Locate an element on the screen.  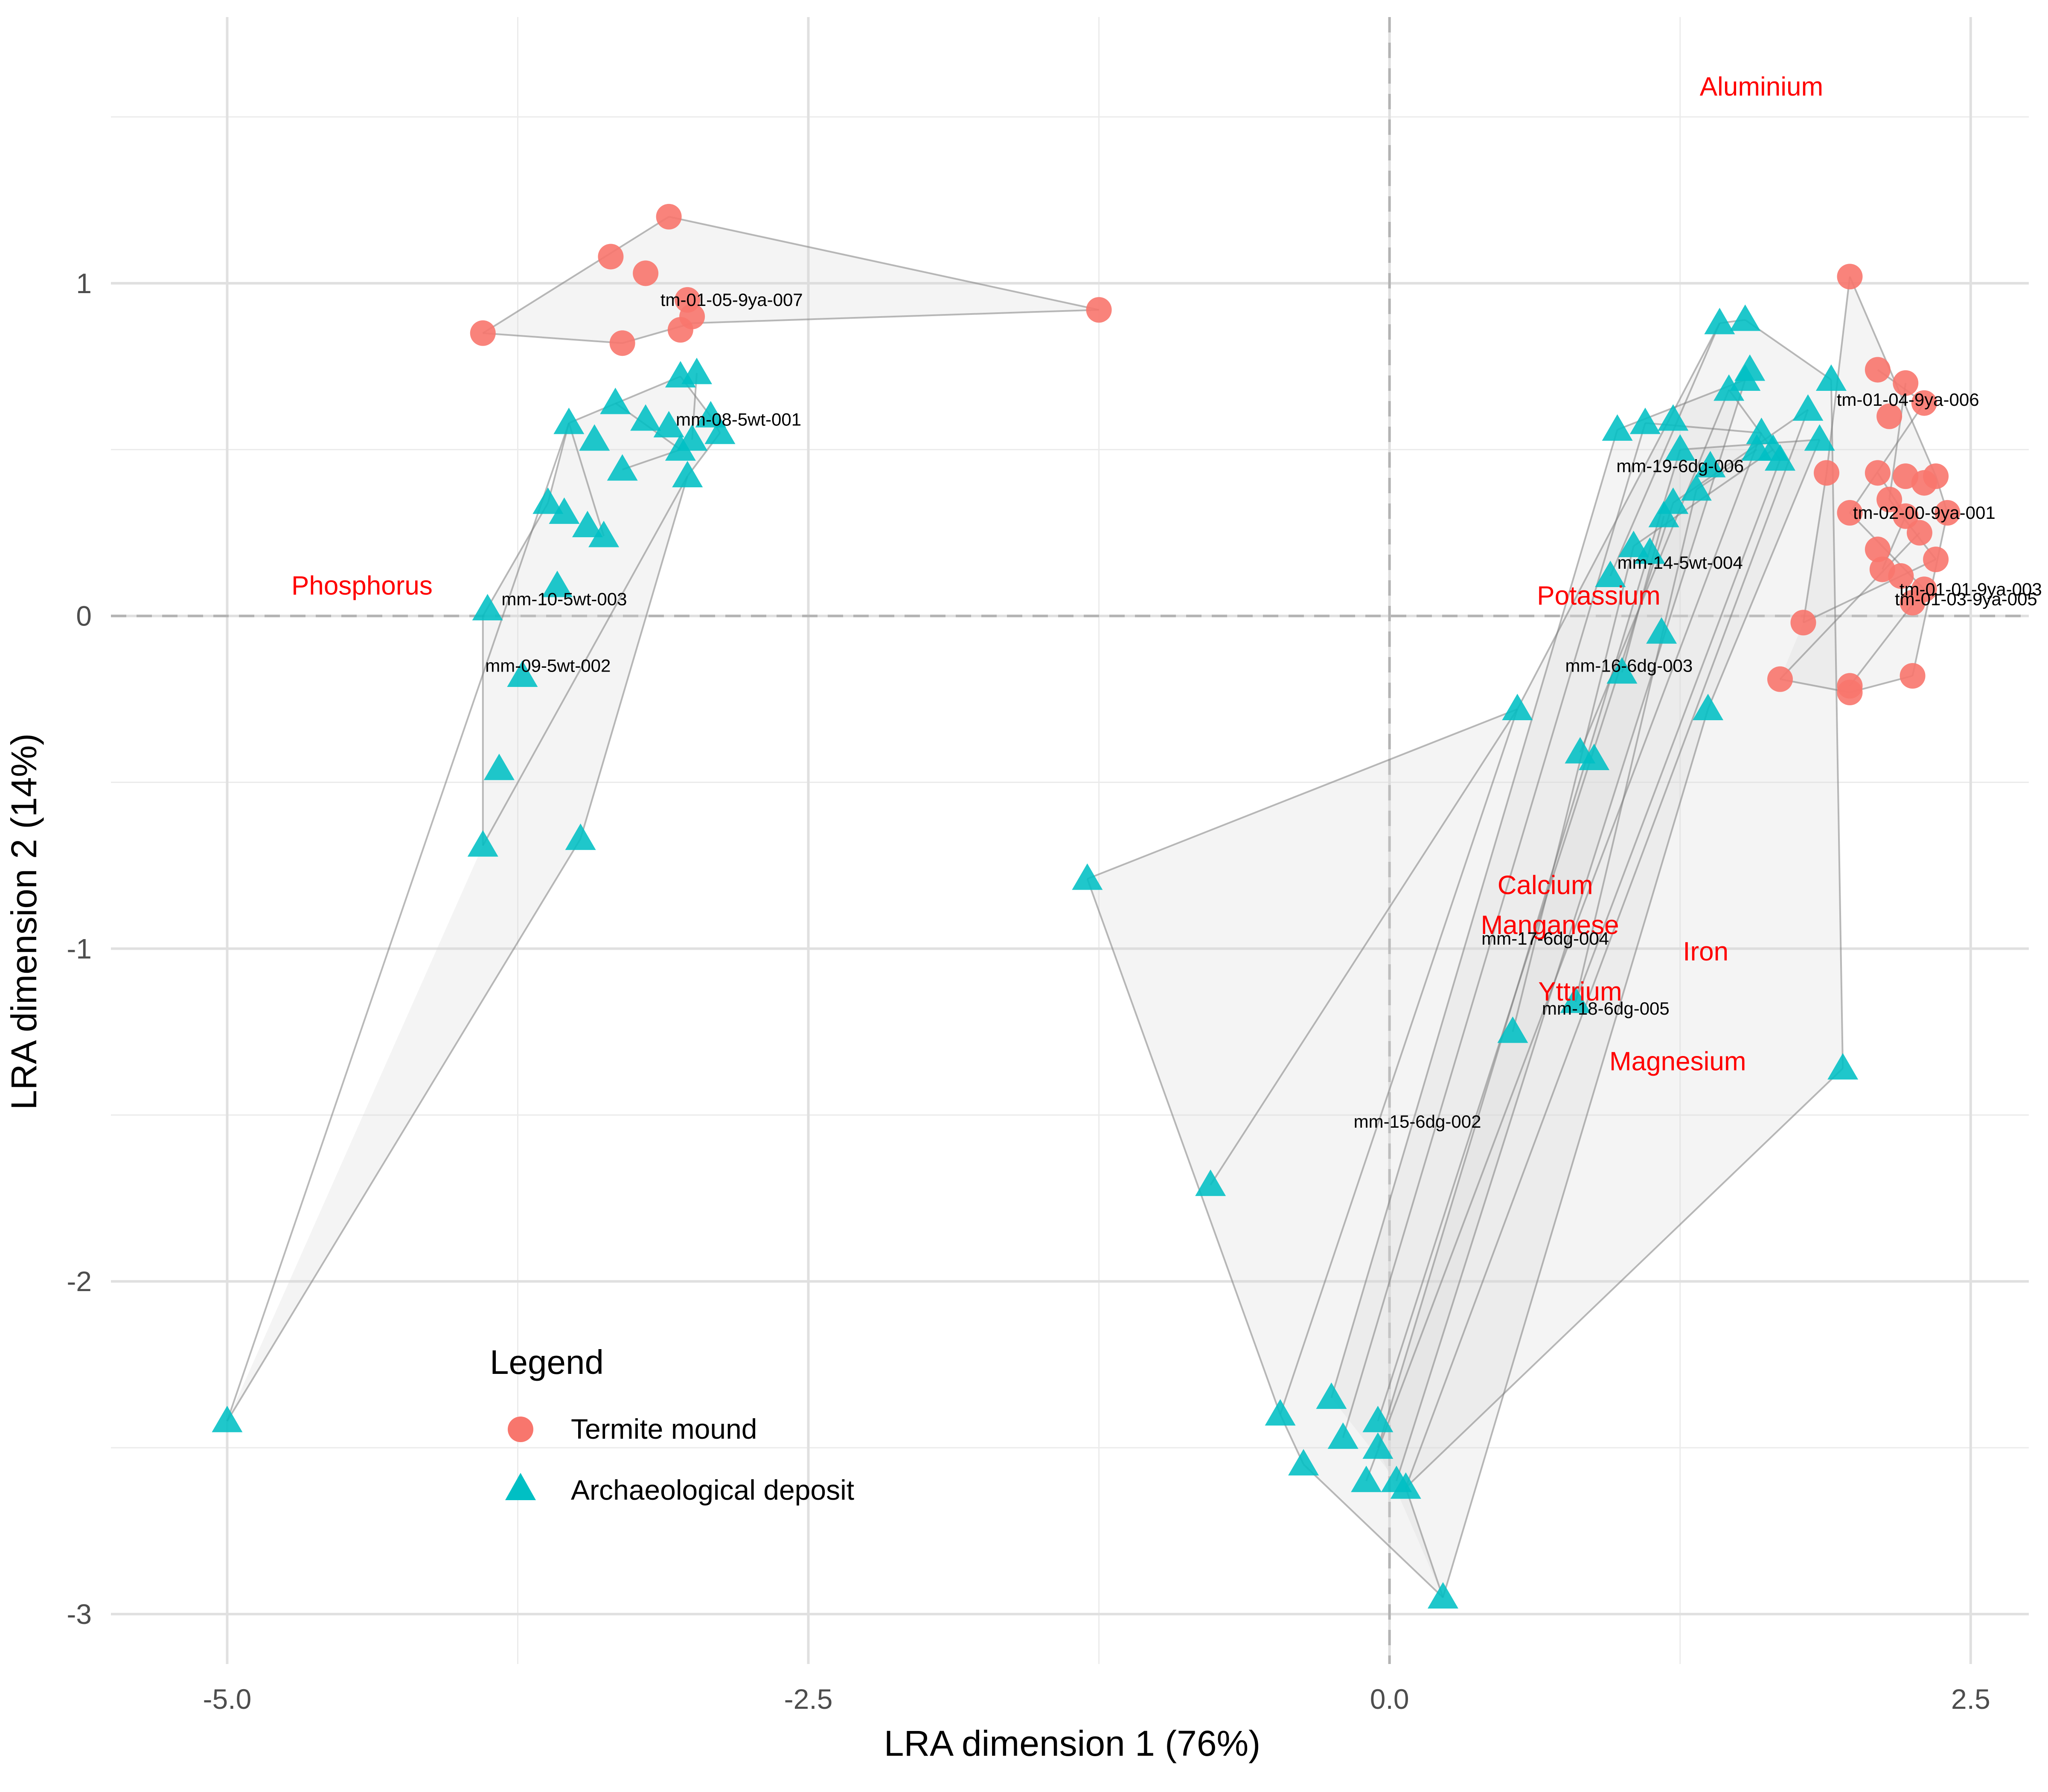
element-label: Potassium is located at coordinates (1598, 596).